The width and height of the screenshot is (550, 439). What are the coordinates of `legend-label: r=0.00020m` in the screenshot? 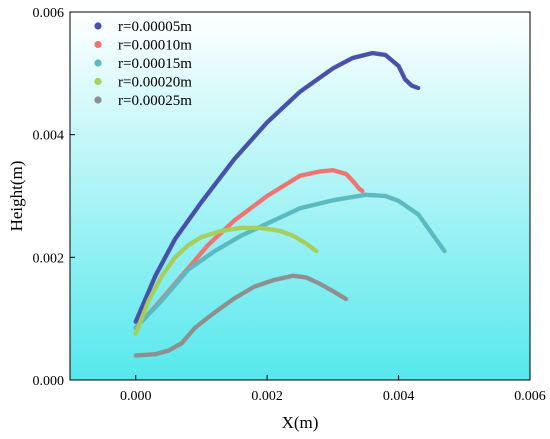 It's located at (155, 83).